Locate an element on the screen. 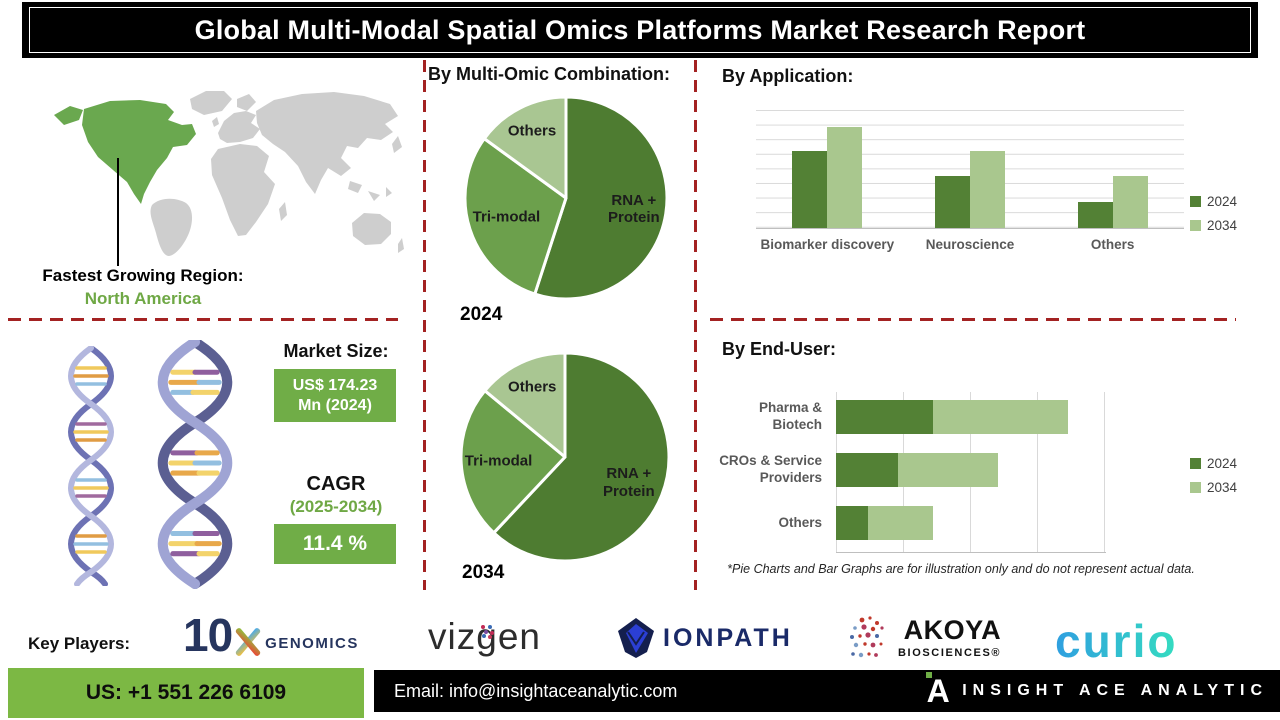 This screenshot has width=1280, height=720. end-user-seg-cros-service-providers-2034 is located at coordinates (948, 470).